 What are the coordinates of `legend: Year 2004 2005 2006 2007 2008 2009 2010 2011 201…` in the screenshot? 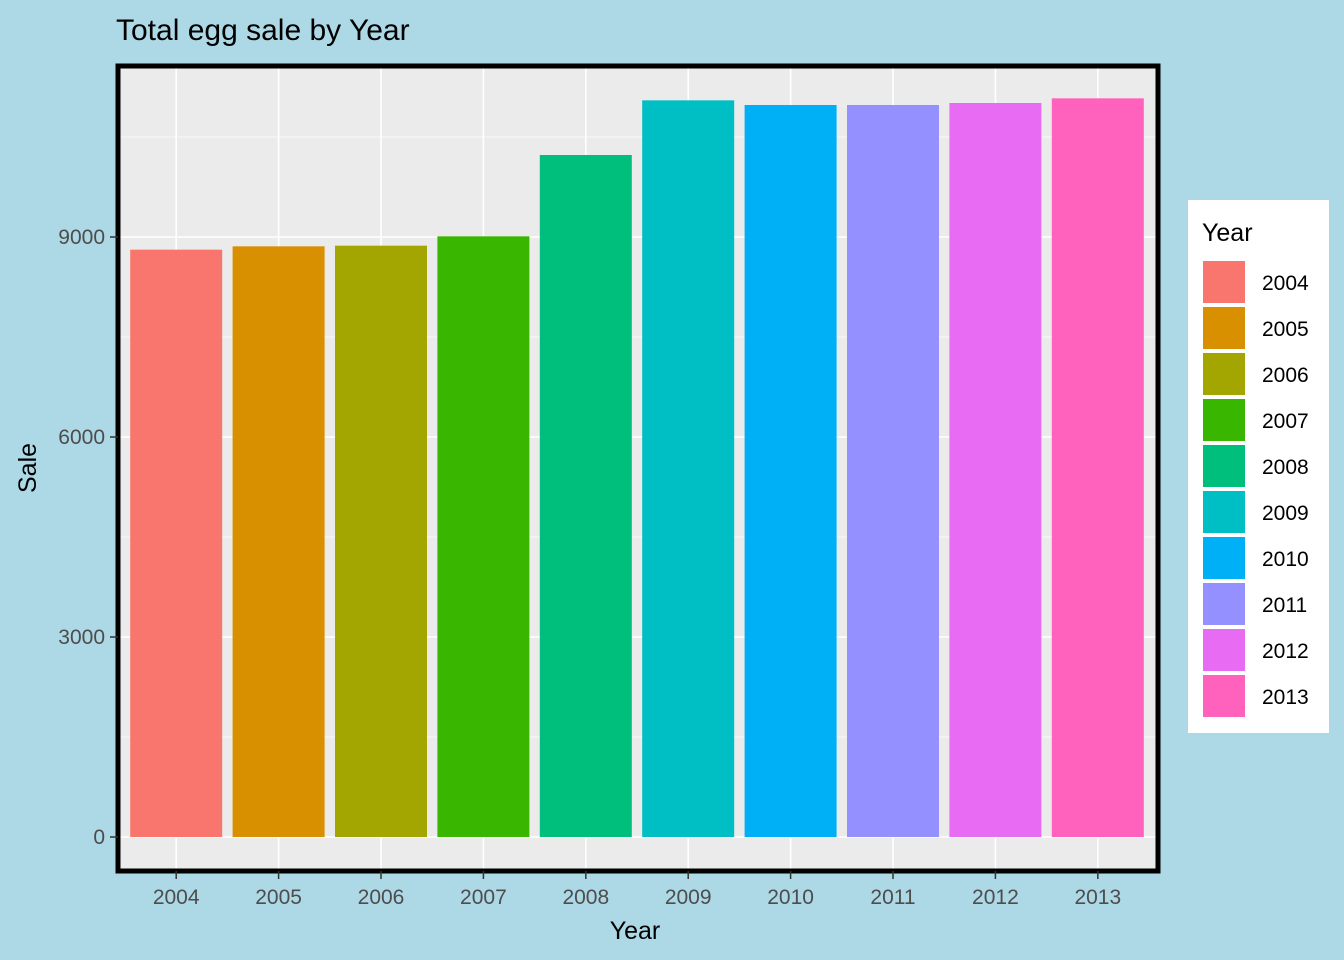 It's located at (1258, 466).